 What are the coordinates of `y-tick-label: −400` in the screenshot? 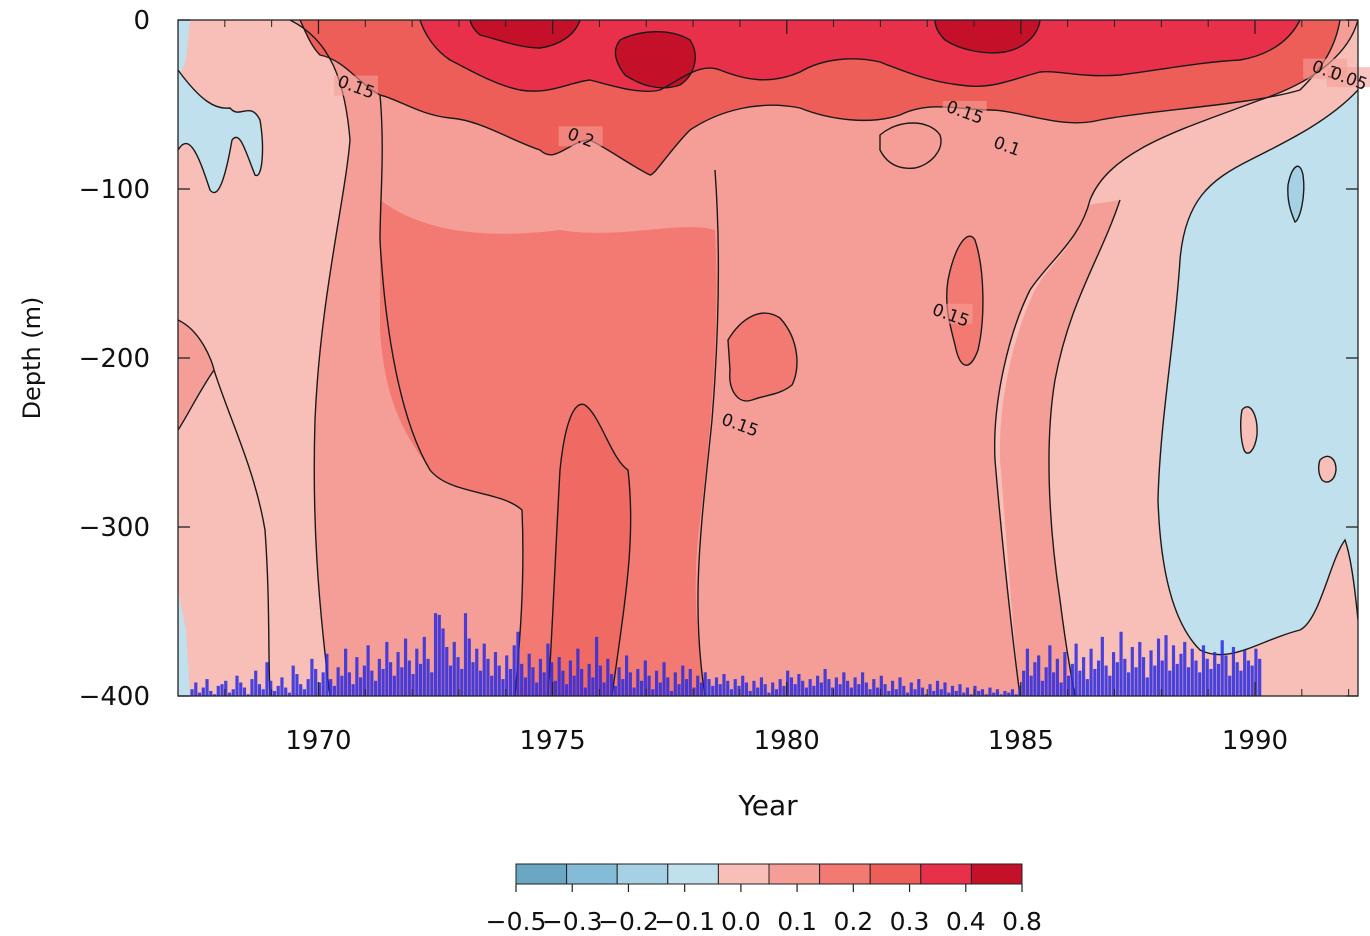 It's located at (114, 697).